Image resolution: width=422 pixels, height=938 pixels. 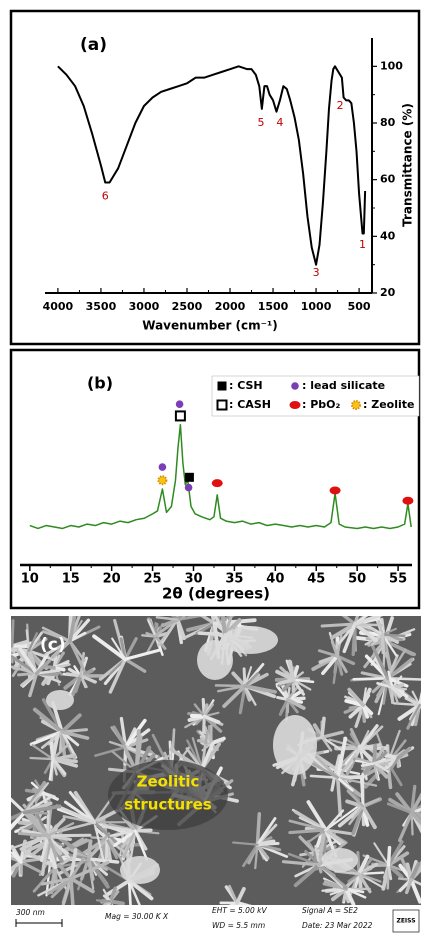 I want to click on peak-label: 5, so click(x=260, y=122).